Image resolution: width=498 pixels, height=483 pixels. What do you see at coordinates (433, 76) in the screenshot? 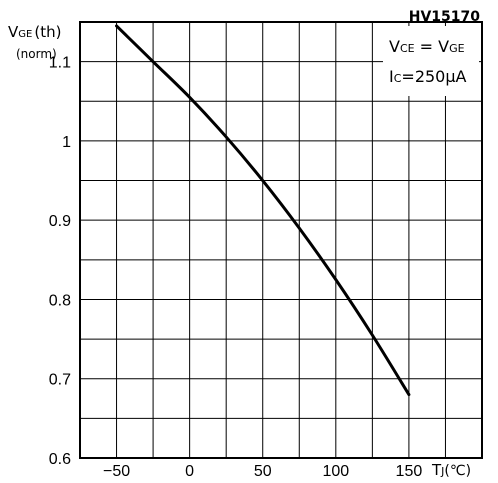
I see `condition-ic-value: =250μA` at bounding box center [433, 76].